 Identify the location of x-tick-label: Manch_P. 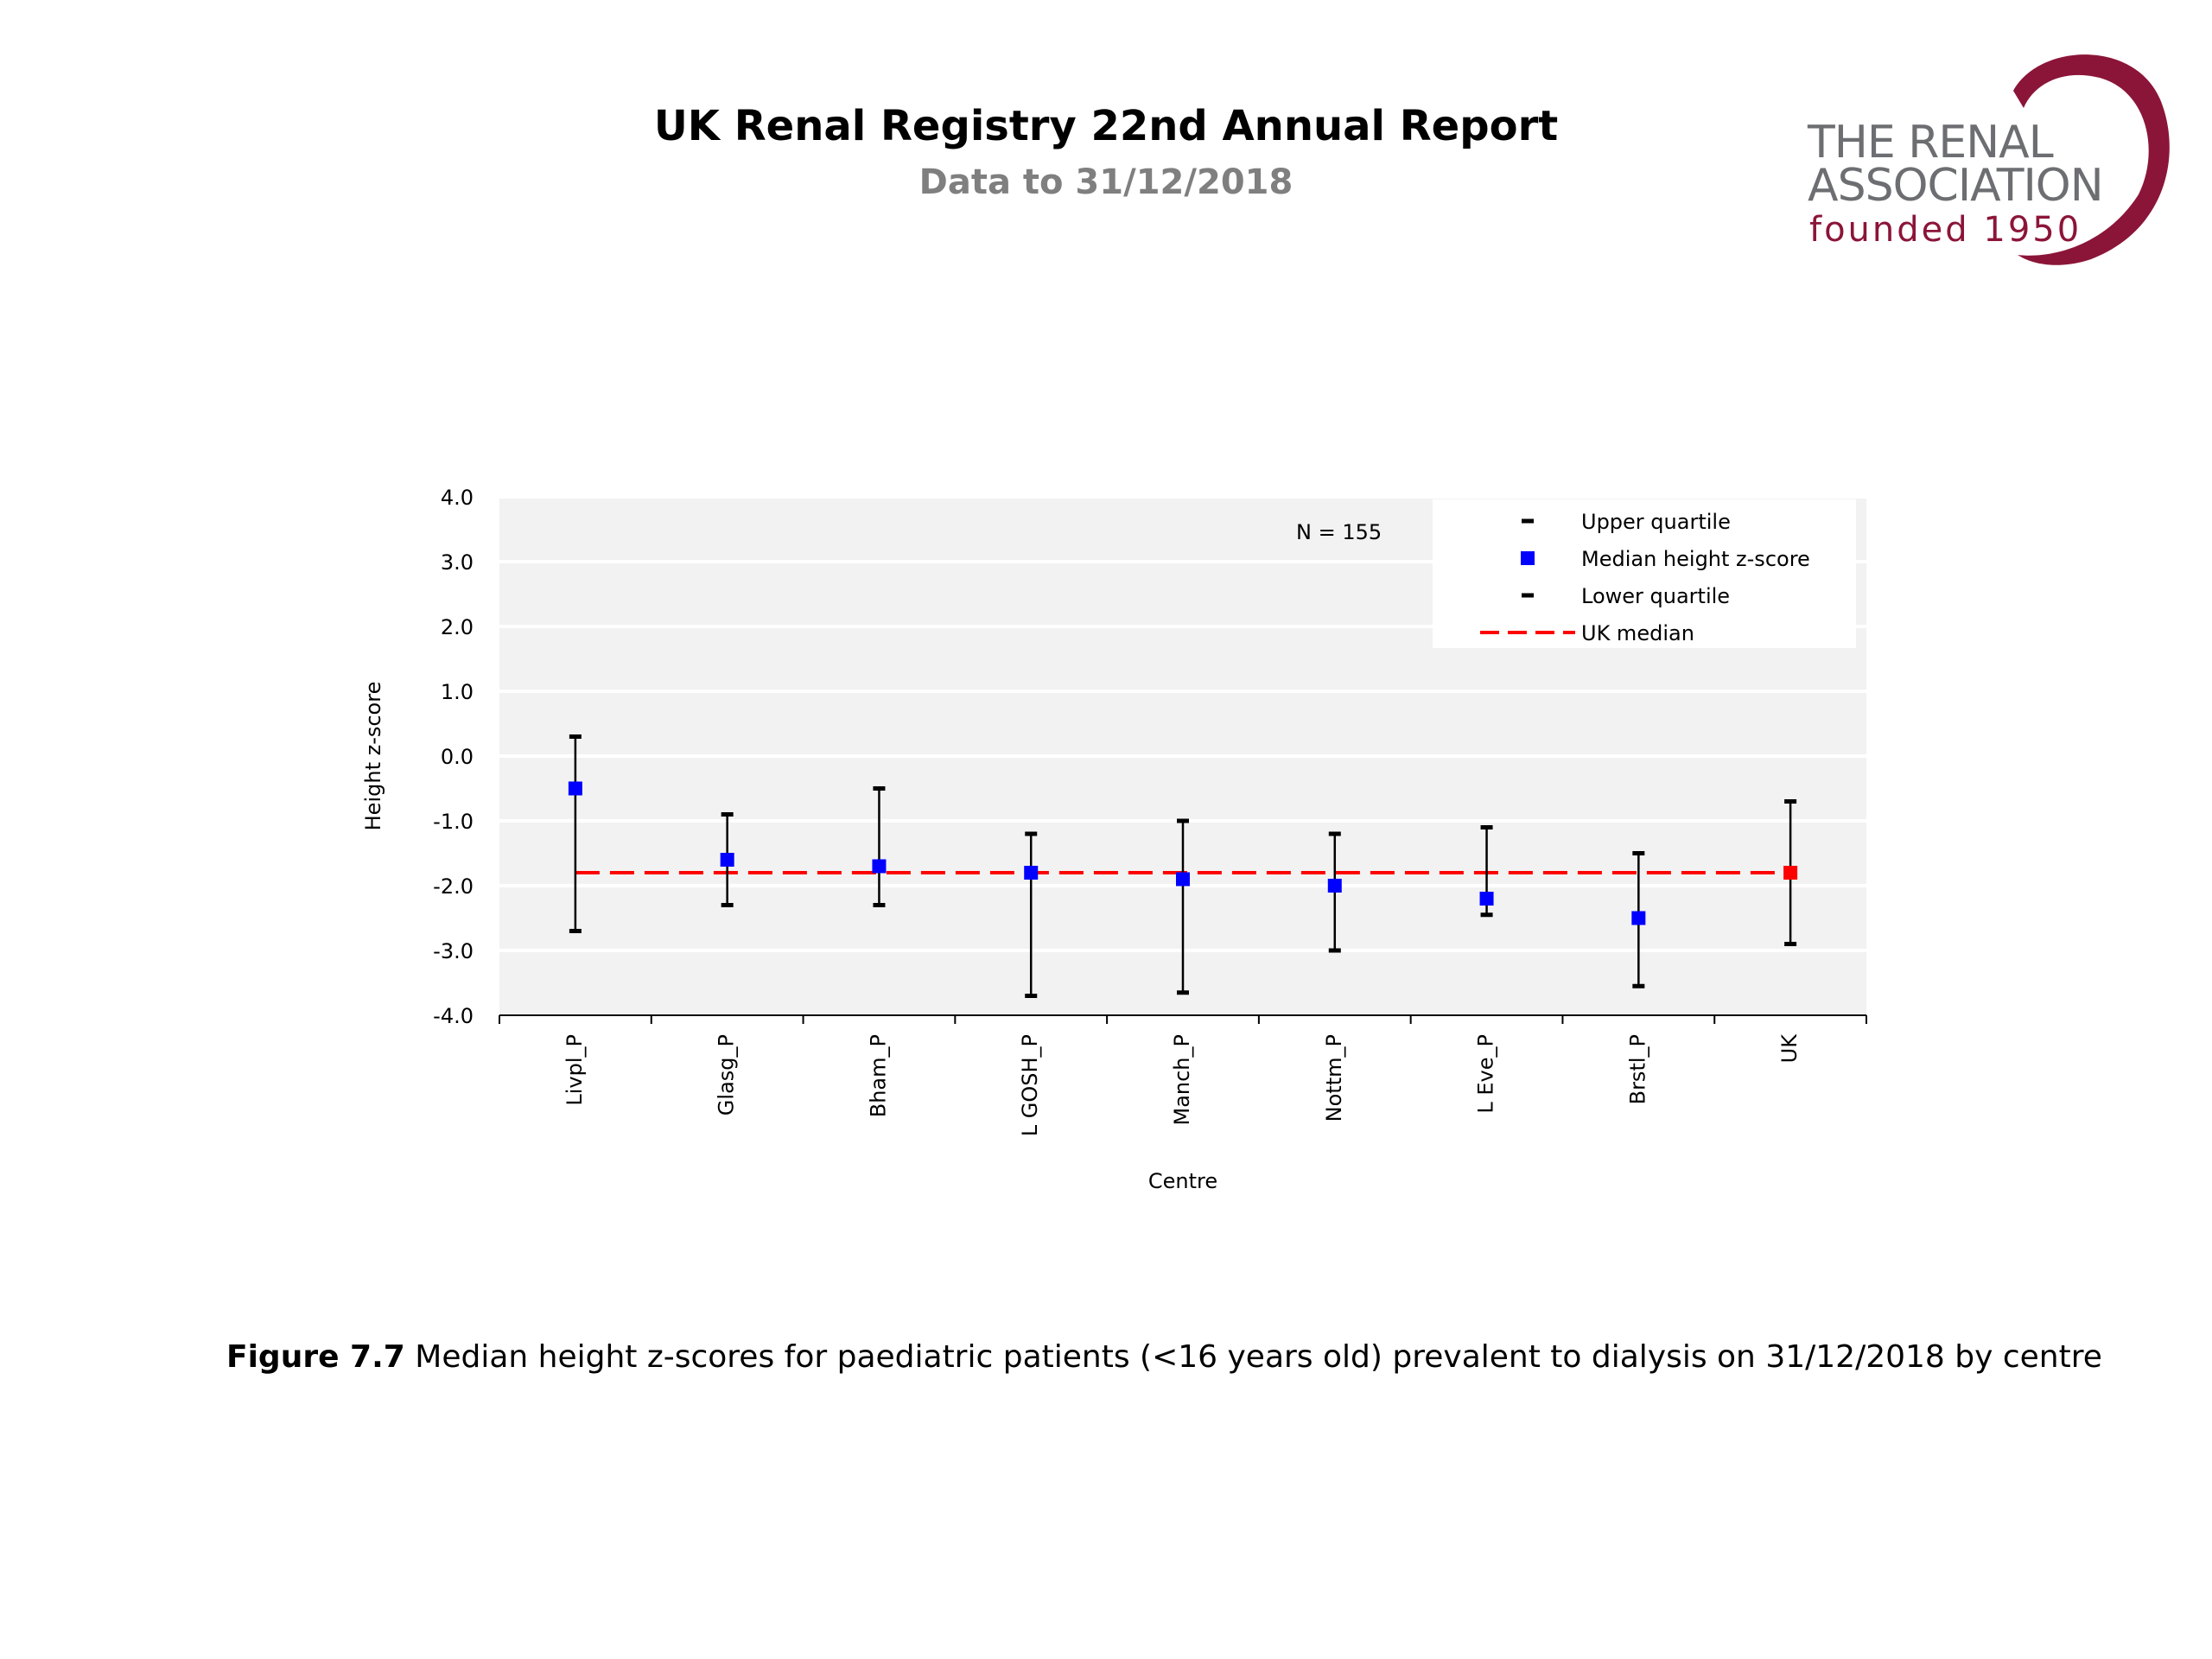
(1182, 1080).